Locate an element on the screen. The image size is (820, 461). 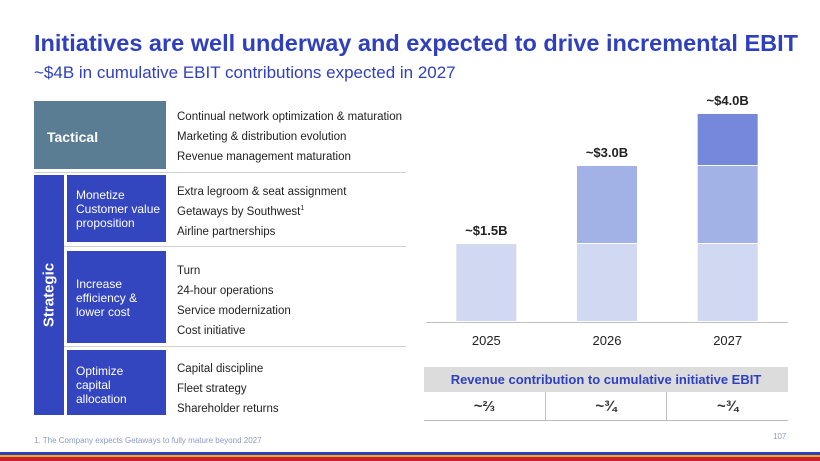
footer-stripe-blue is located at coordinates (410, 453).